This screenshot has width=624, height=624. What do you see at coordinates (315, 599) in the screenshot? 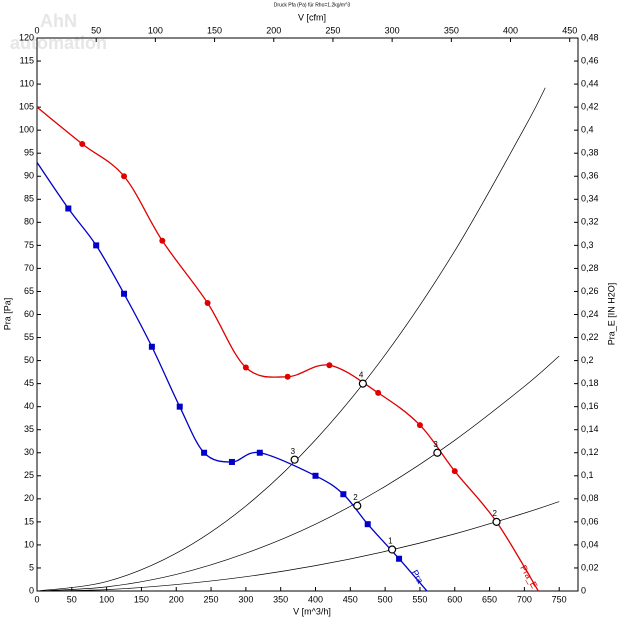
I see `x-tick-label: 400` at bounding box center [315, 599].